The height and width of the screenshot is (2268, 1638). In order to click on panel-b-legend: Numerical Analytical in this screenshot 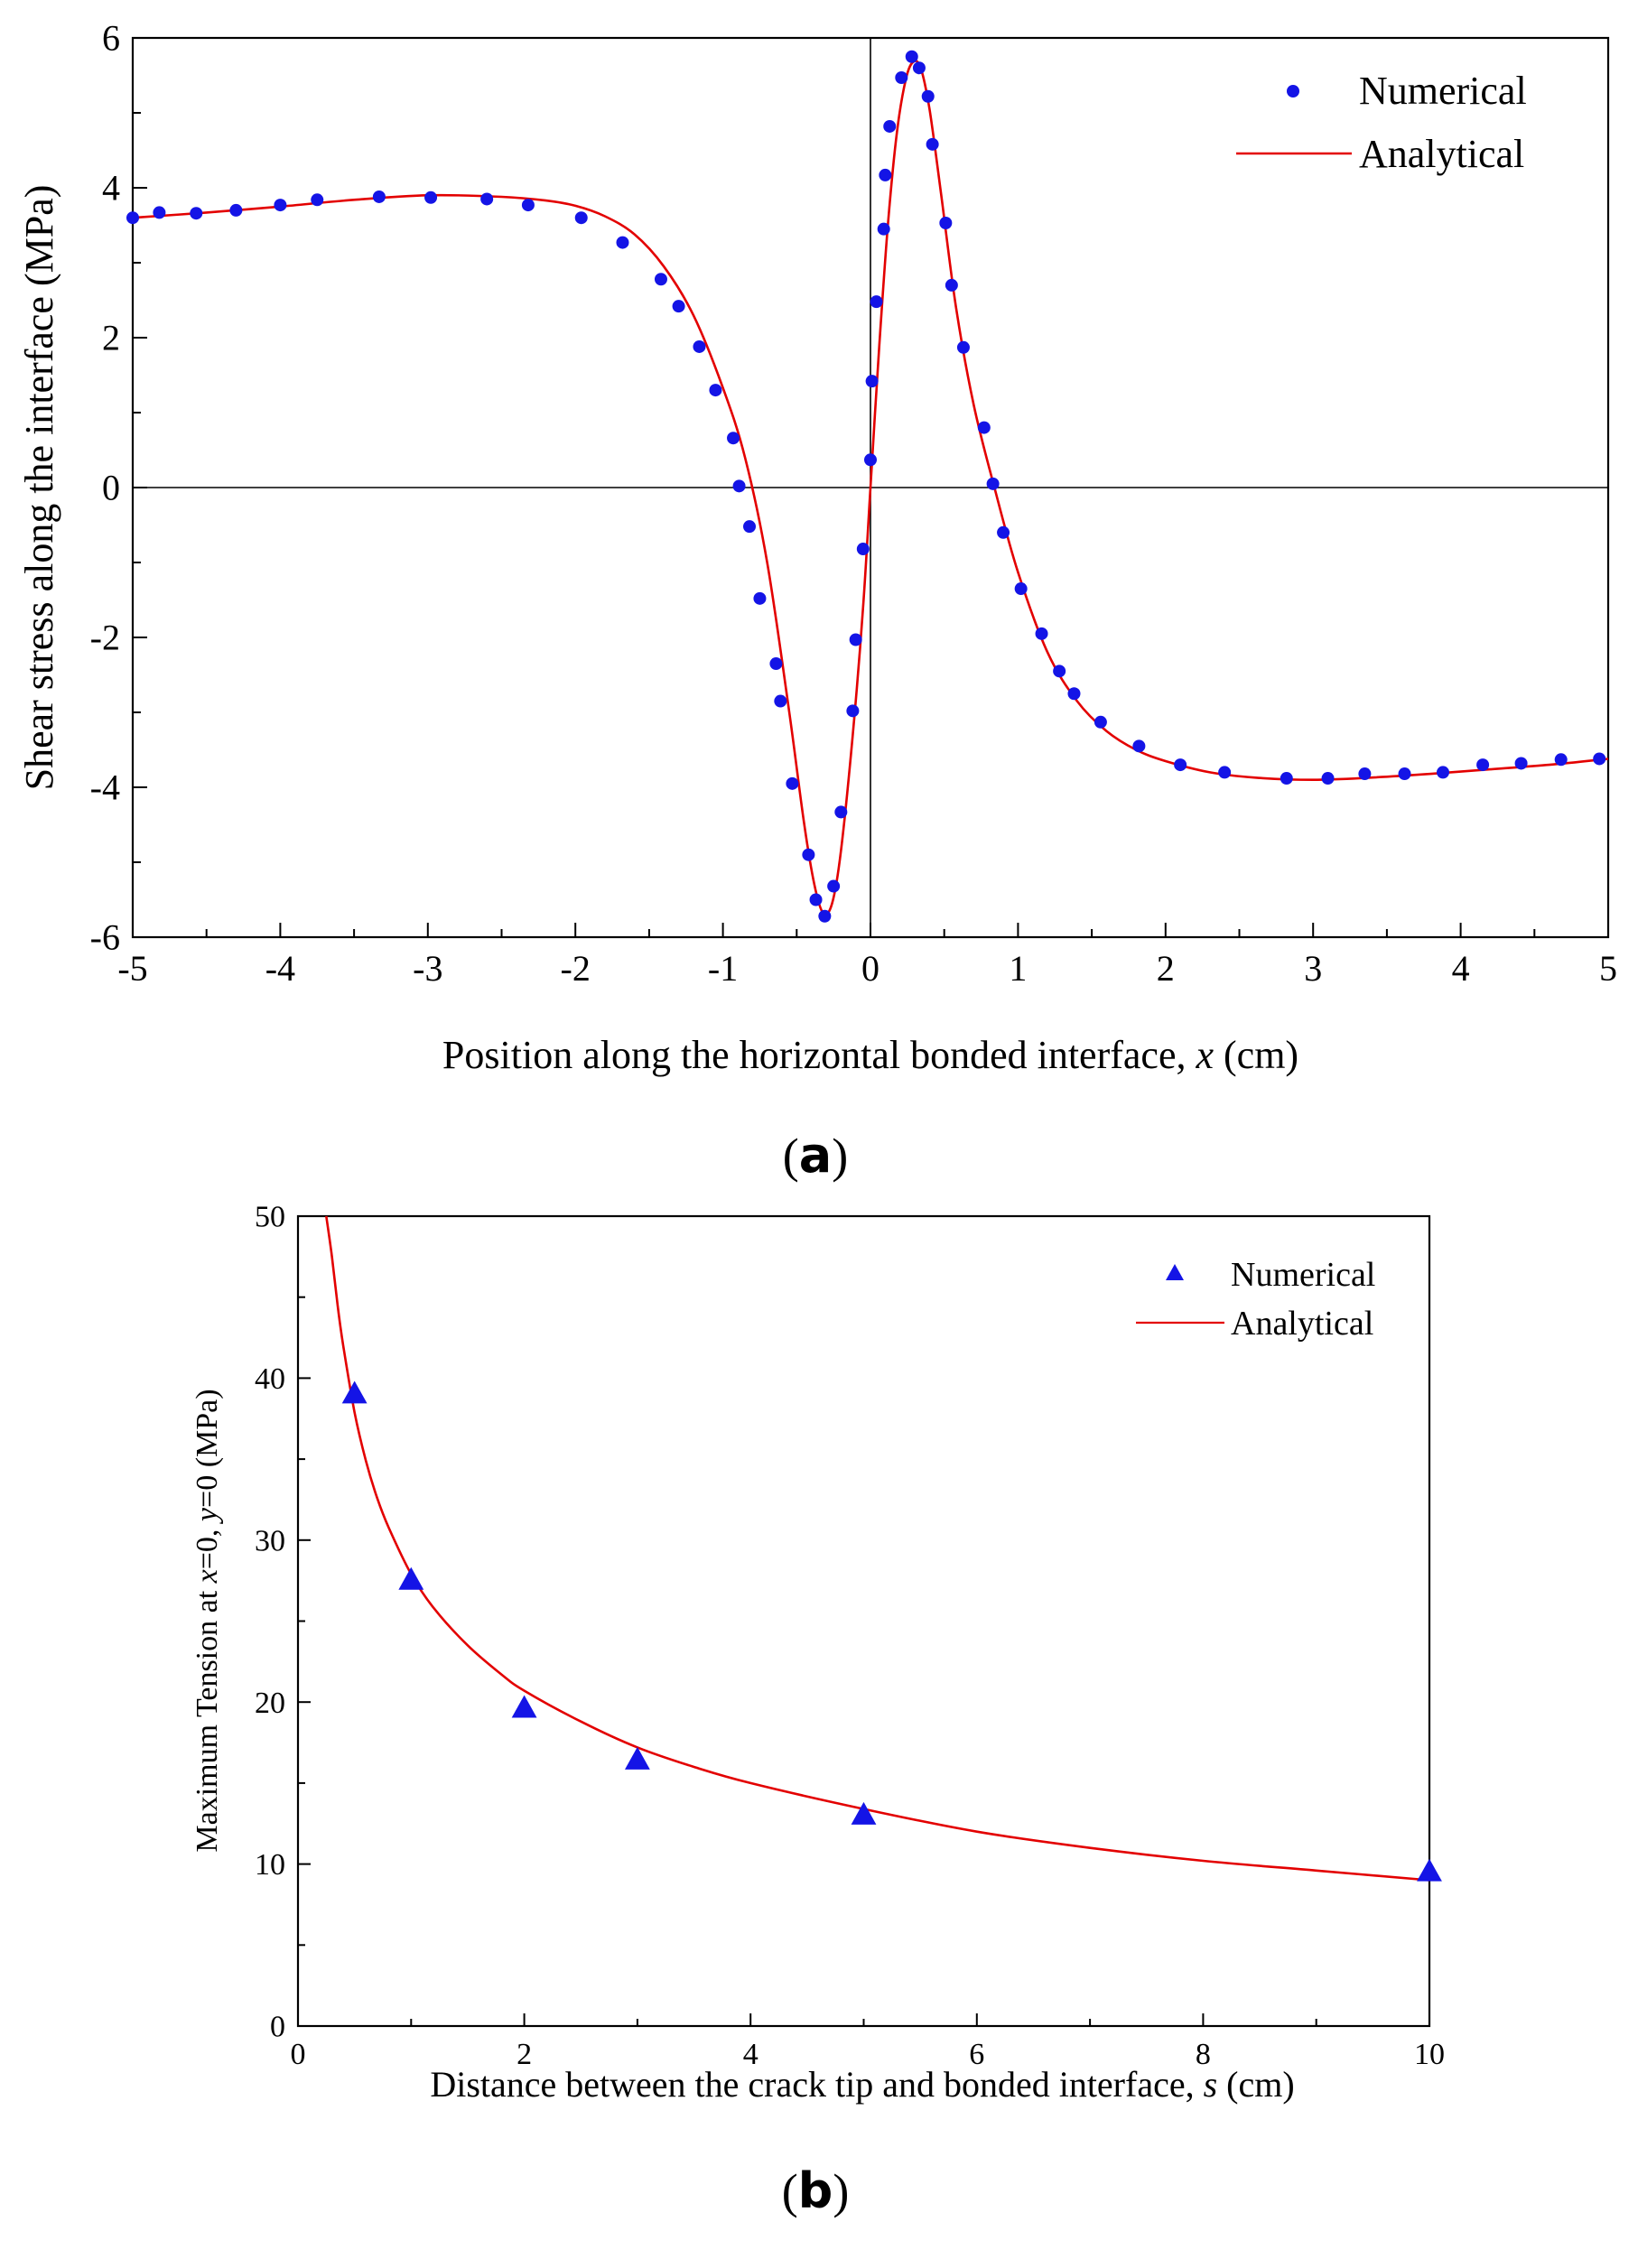, I will do `click(1255, 1299)`.